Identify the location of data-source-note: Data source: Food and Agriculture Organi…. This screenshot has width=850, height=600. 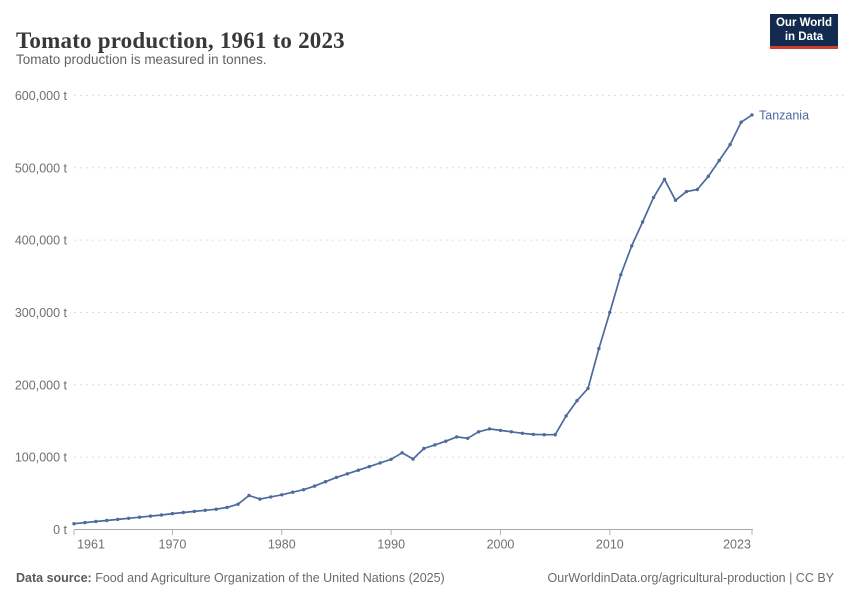
(230, 578).